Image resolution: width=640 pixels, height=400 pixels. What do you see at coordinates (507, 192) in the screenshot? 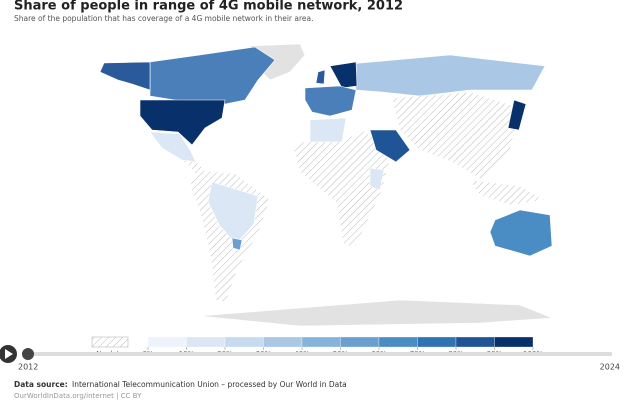
I see `southeast-asia` at bounding box center [507, 192].